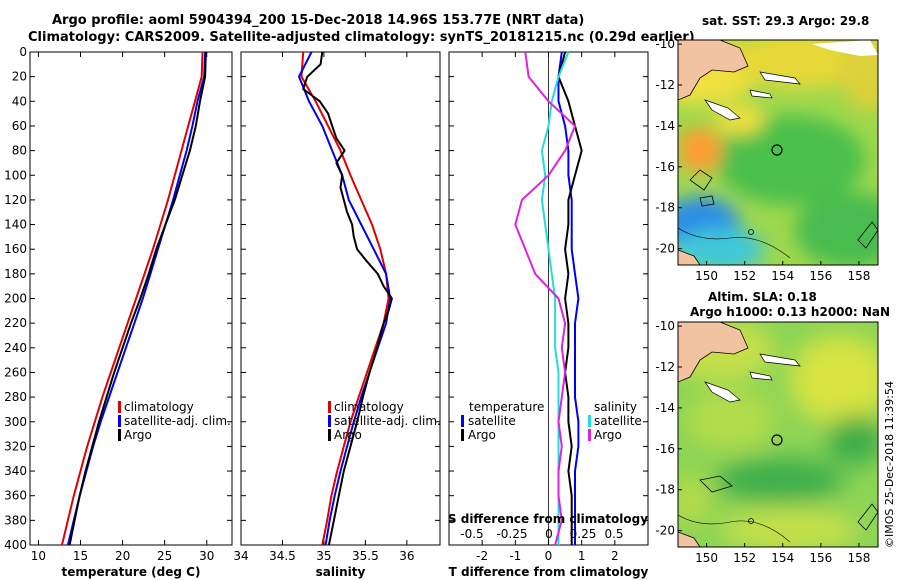 This screenshot has width=900, height=580. I want to click on depth-tick-label: 360, so click(15, 496).